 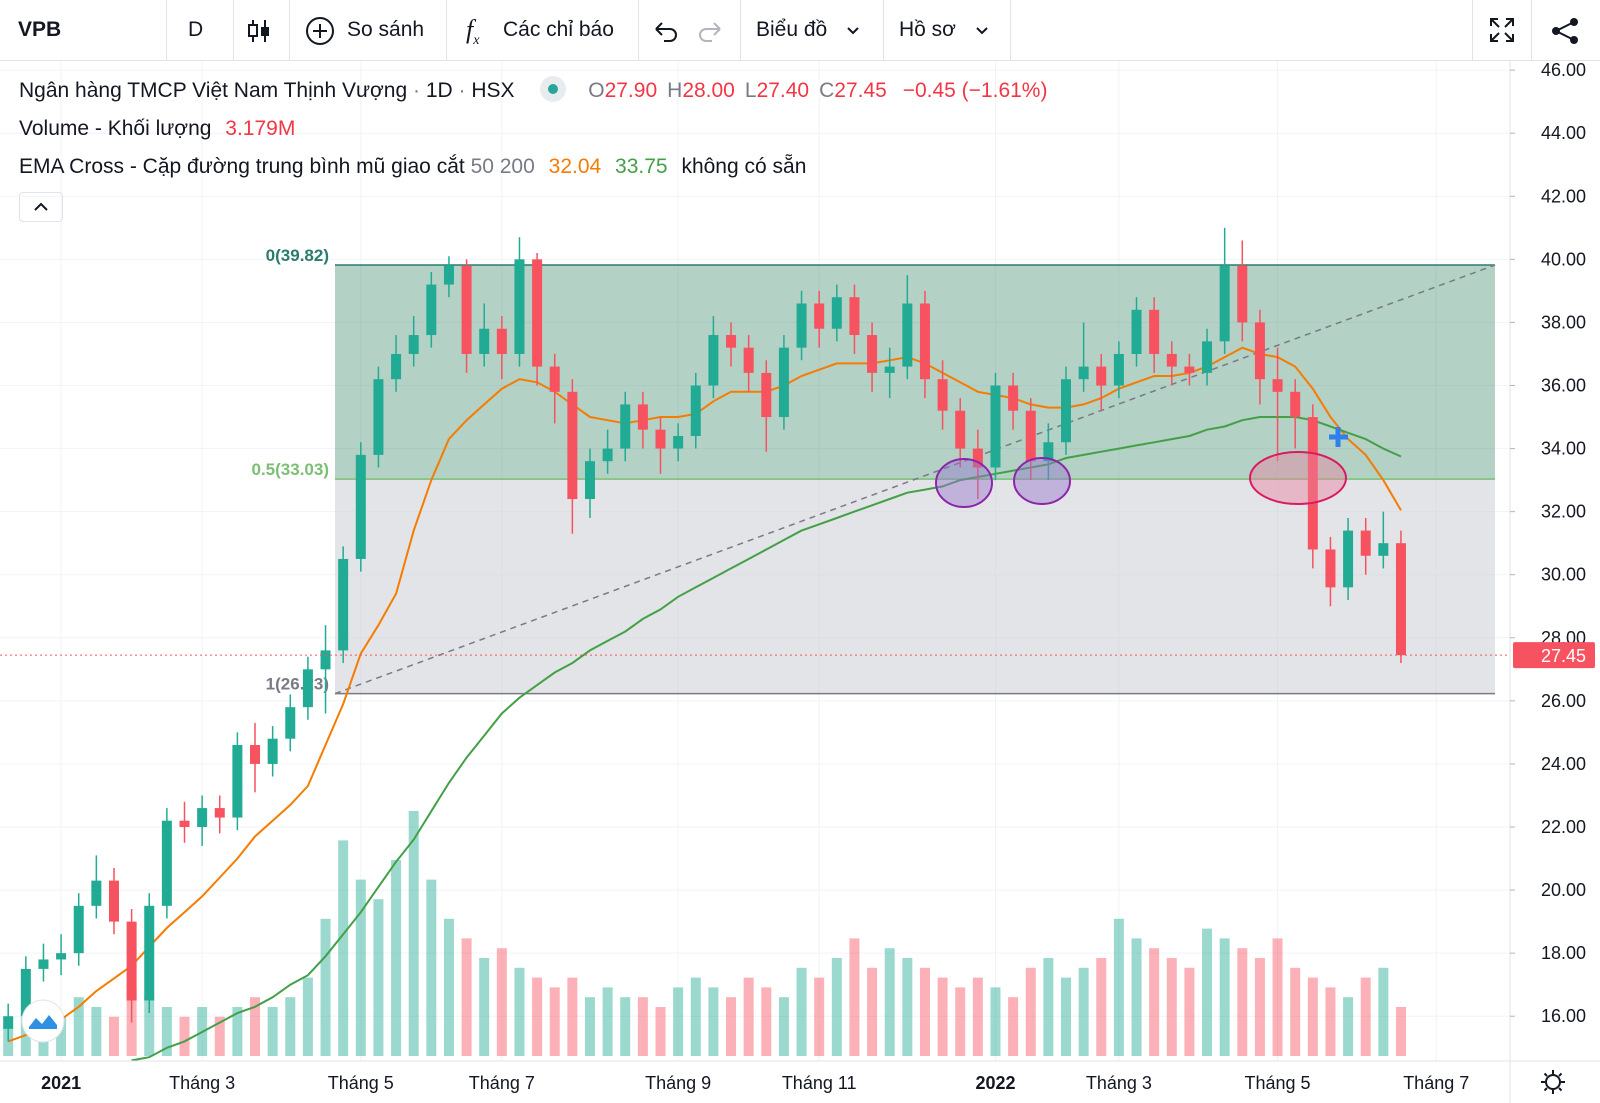 I want to click on legend-exchange: HSX, so click(x=493, y=90).